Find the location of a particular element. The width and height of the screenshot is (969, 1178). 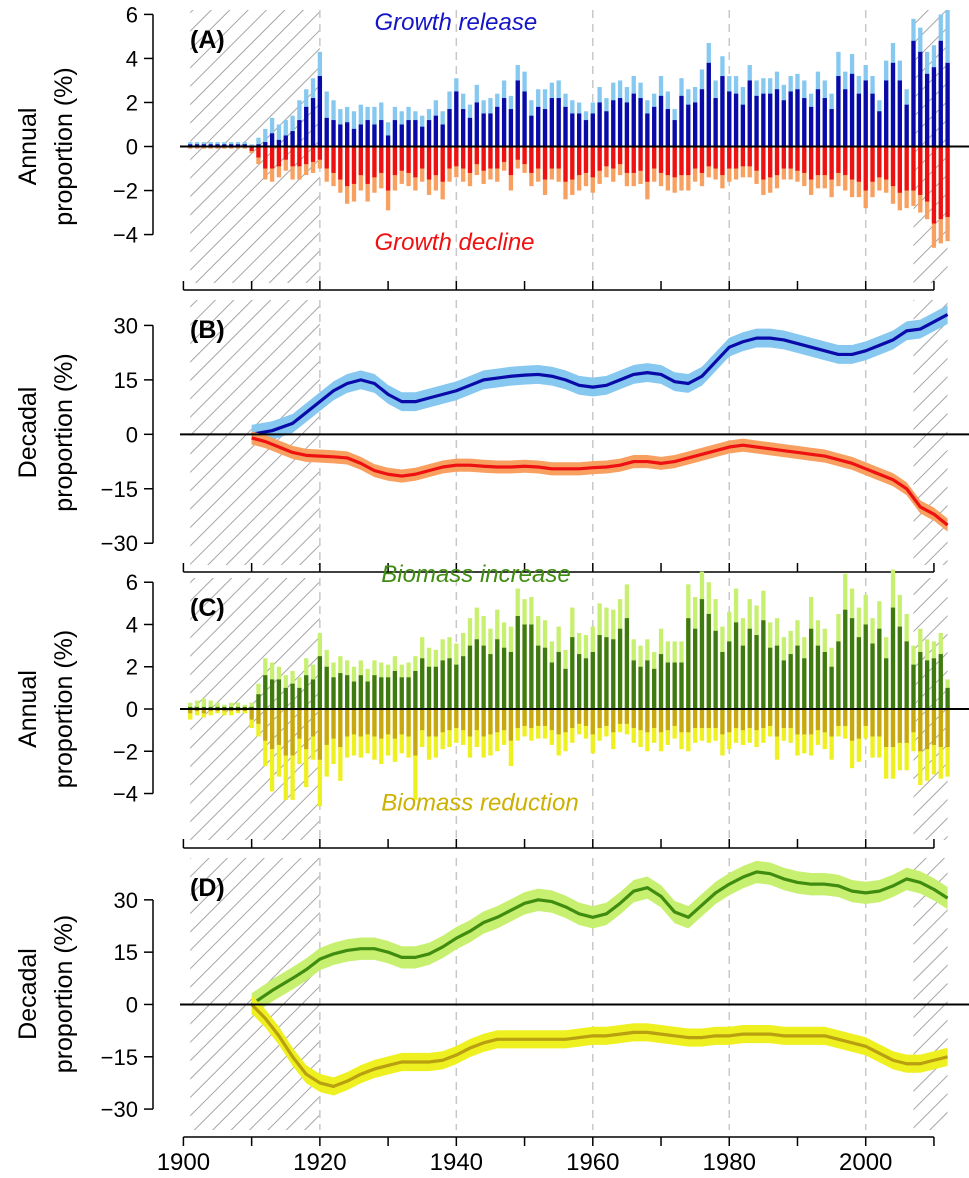

y-tick-label: −15 is located at coordinates (119, 1057).